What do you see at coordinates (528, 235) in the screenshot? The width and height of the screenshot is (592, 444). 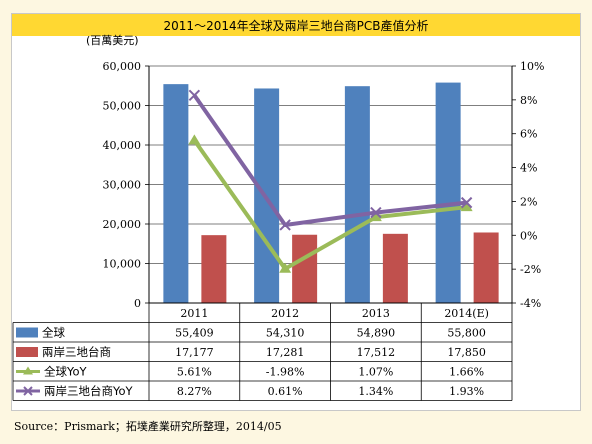 I see `y-right-tick-label: 0%` at bounding box center [528, 235].